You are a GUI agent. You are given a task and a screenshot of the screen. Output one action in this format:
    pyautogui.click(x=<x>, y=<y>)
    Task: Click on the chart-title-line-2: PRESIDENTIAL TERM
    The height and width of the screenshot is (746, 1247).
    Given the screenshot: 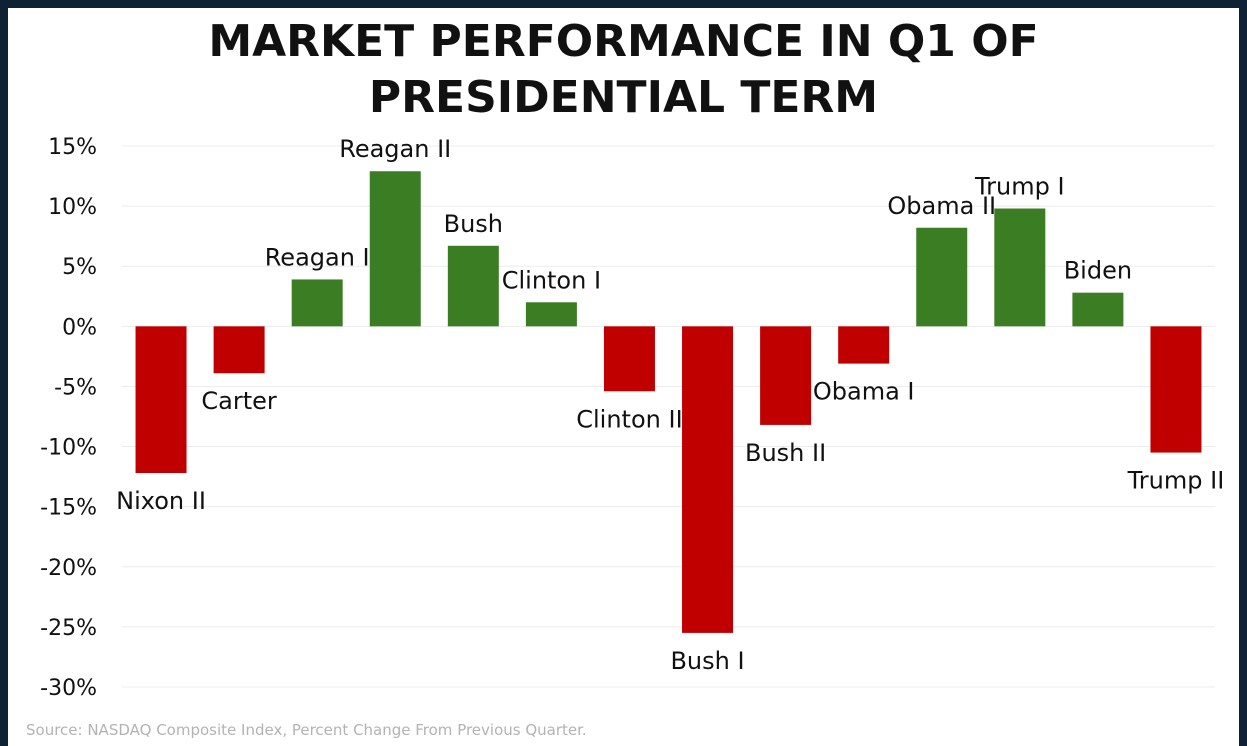 What is the action you would take?
    pyautogui.click(x=623, y=97)
    